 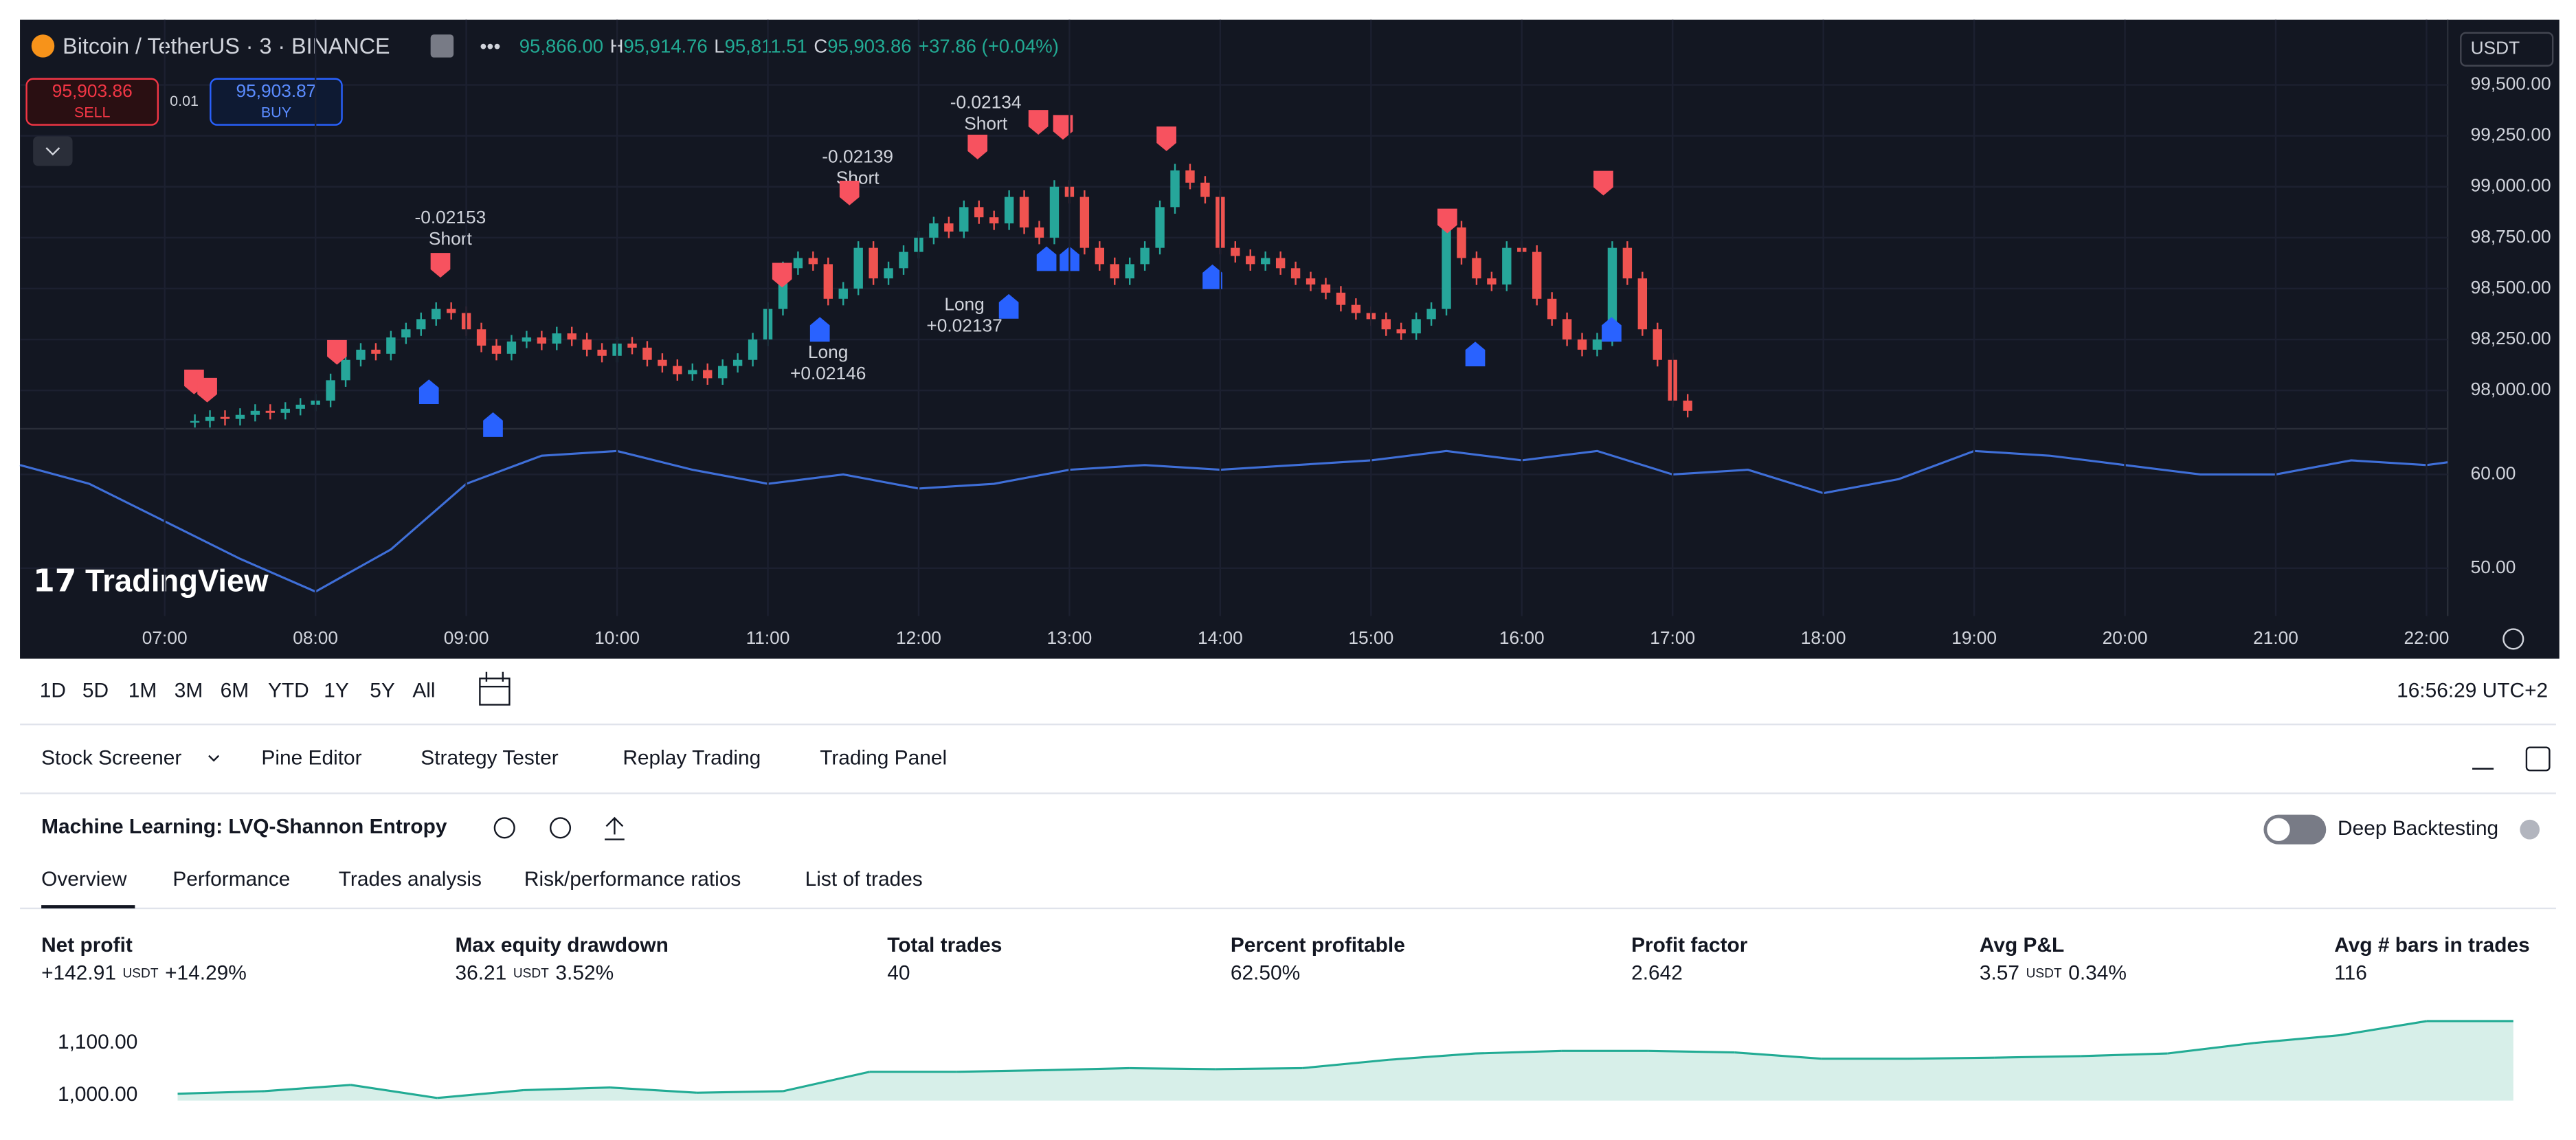 What do you see at coordinates (111, 757) in the screenshot?
I see `panel-tab: Stock Screener` at bounding box center [111, 757].